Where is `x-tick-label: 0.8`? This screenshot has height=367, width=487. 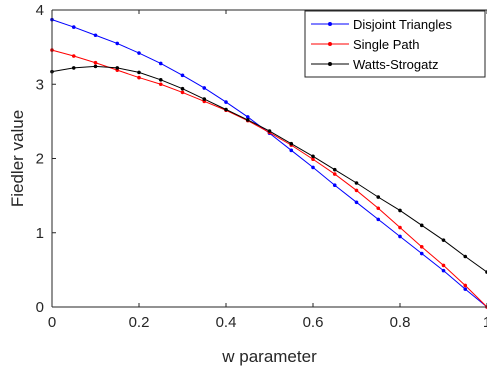 x-tick-label: 0.8 is located at coordinates (400, 322).